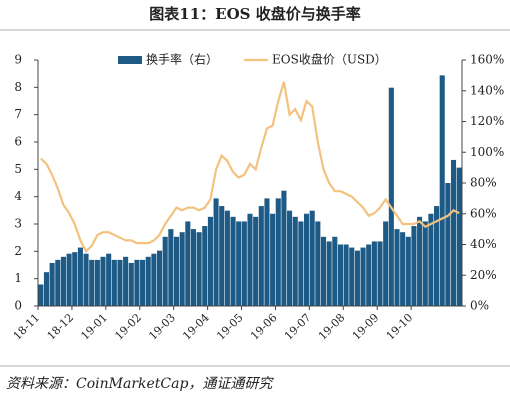 Image resolution: width=510 pixels, height=404 pixels. Describe the element at coordinates (487, 121) in the screenshot. I see `y2-tick-label: 120%` at that location.